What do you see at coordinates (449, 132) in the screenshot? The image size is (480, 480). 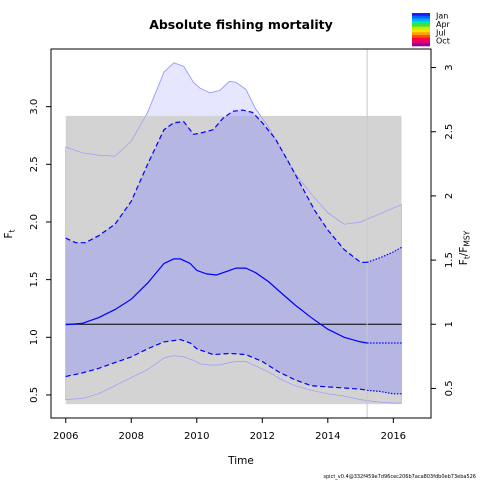 I see `y-tick-label-right: 2.5` at bounding box center [449, 132].